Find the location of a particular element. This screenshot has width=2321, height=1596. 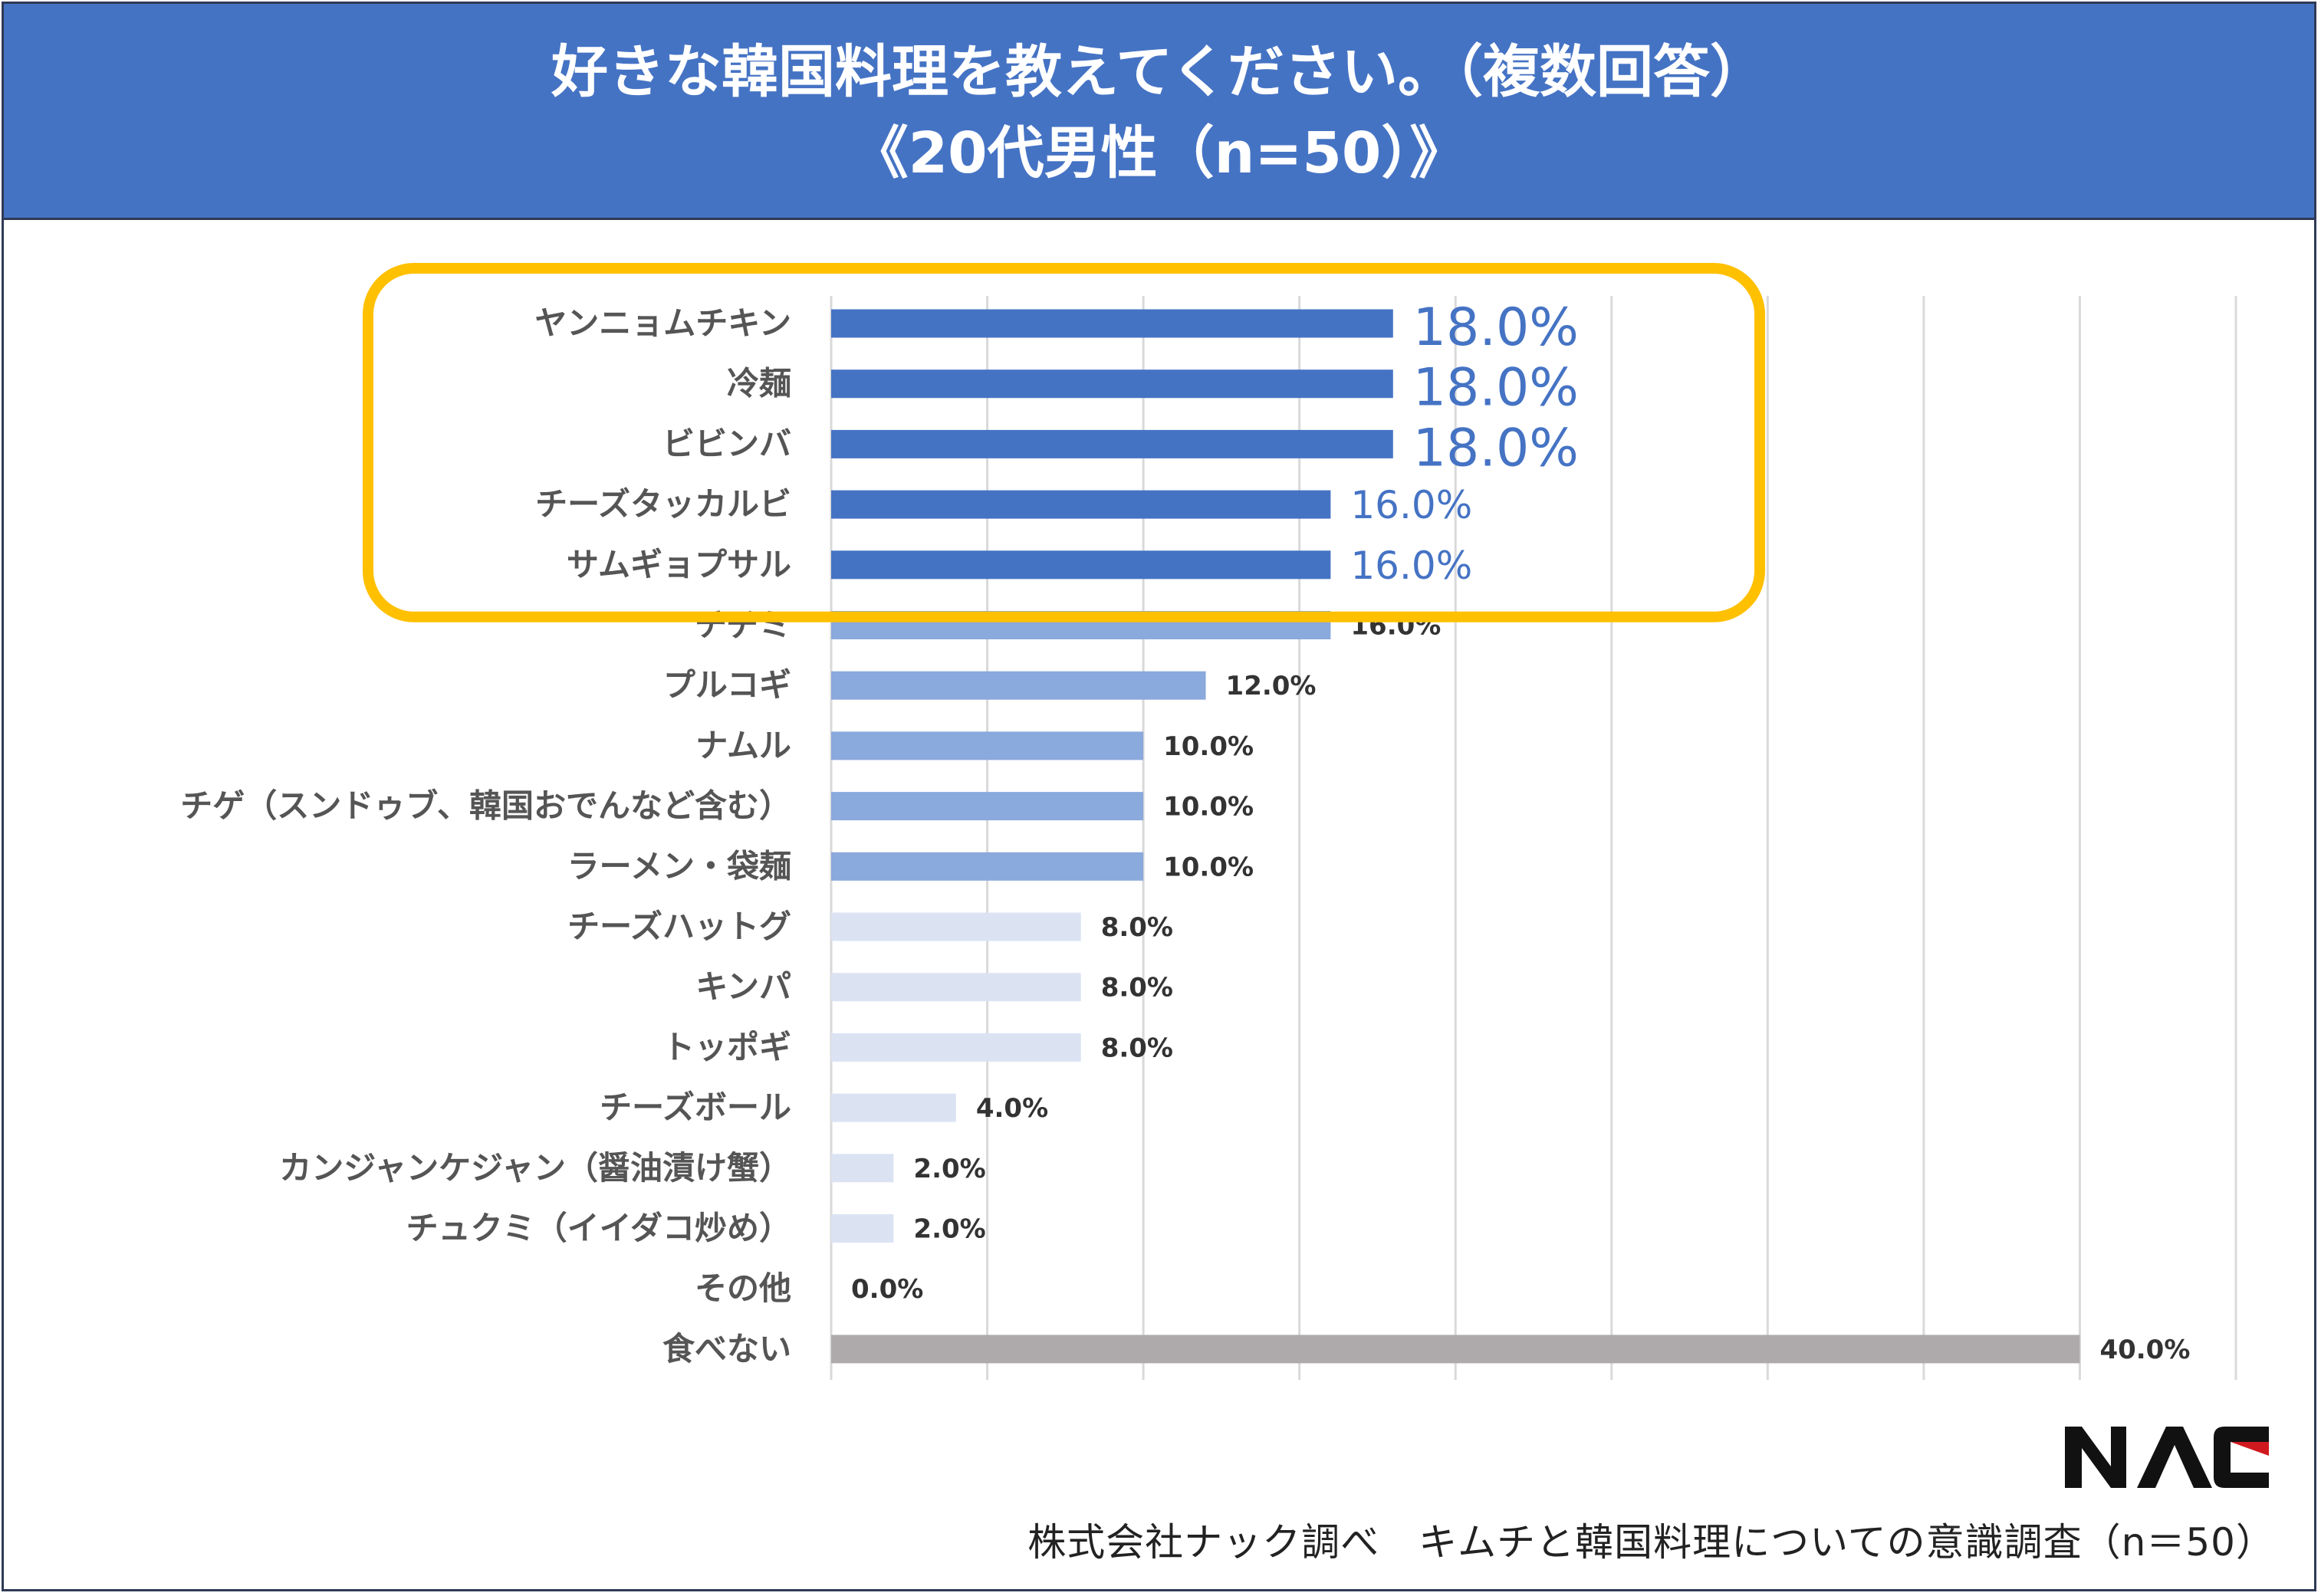

source-note: 株式会社ナック調べ キムチと韓国料理についての意識調査（n＝50） is located at coordinates (1651, 1542).